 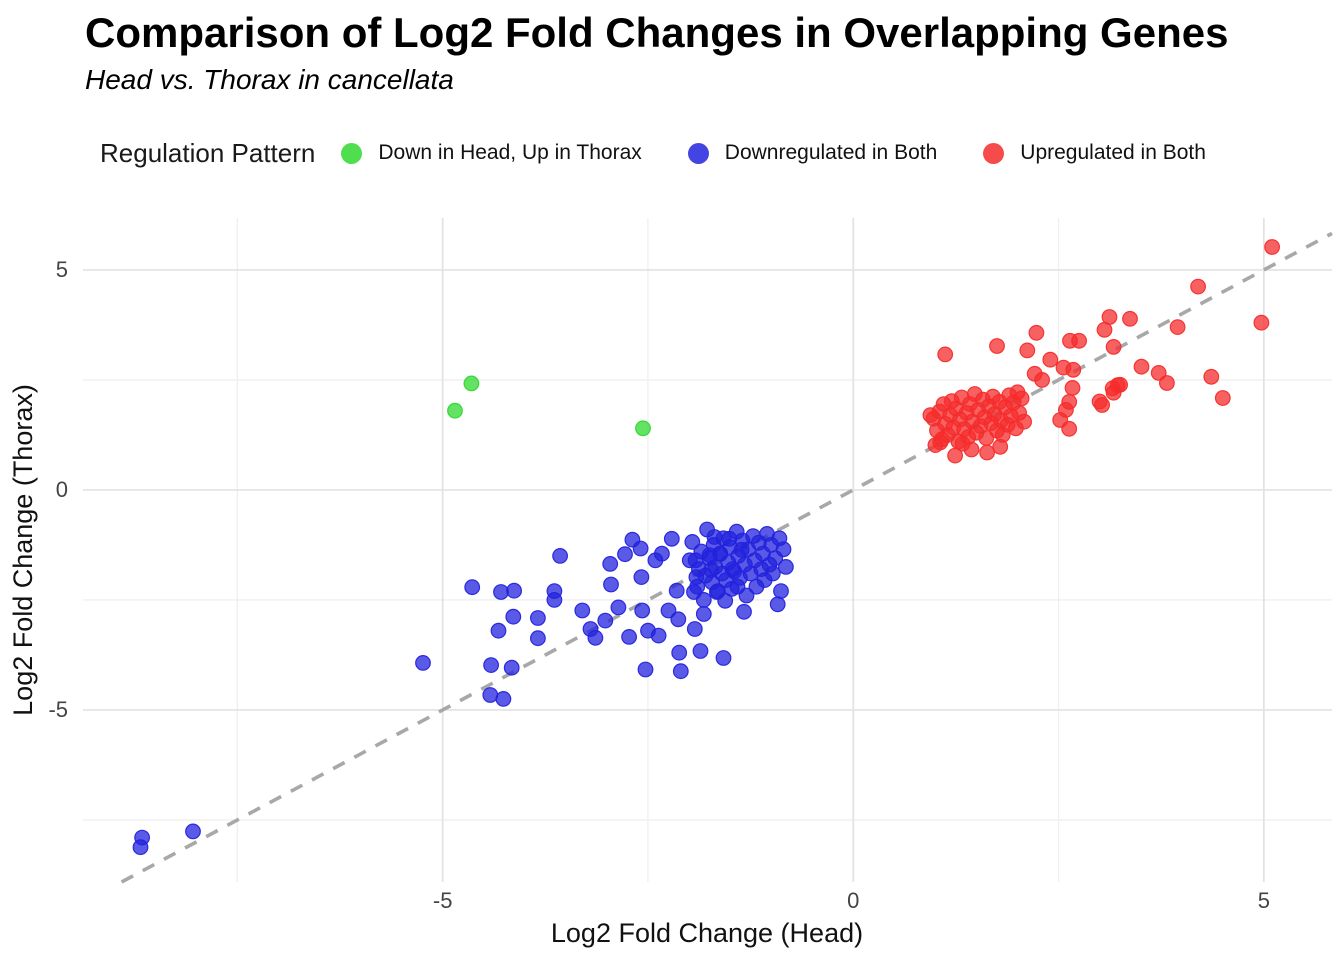 What do you see at coordinates (510, 152) in the screenshot?
I see `legend-label: Down in Head, Up in Thorax` at bounding box center [510, 152].